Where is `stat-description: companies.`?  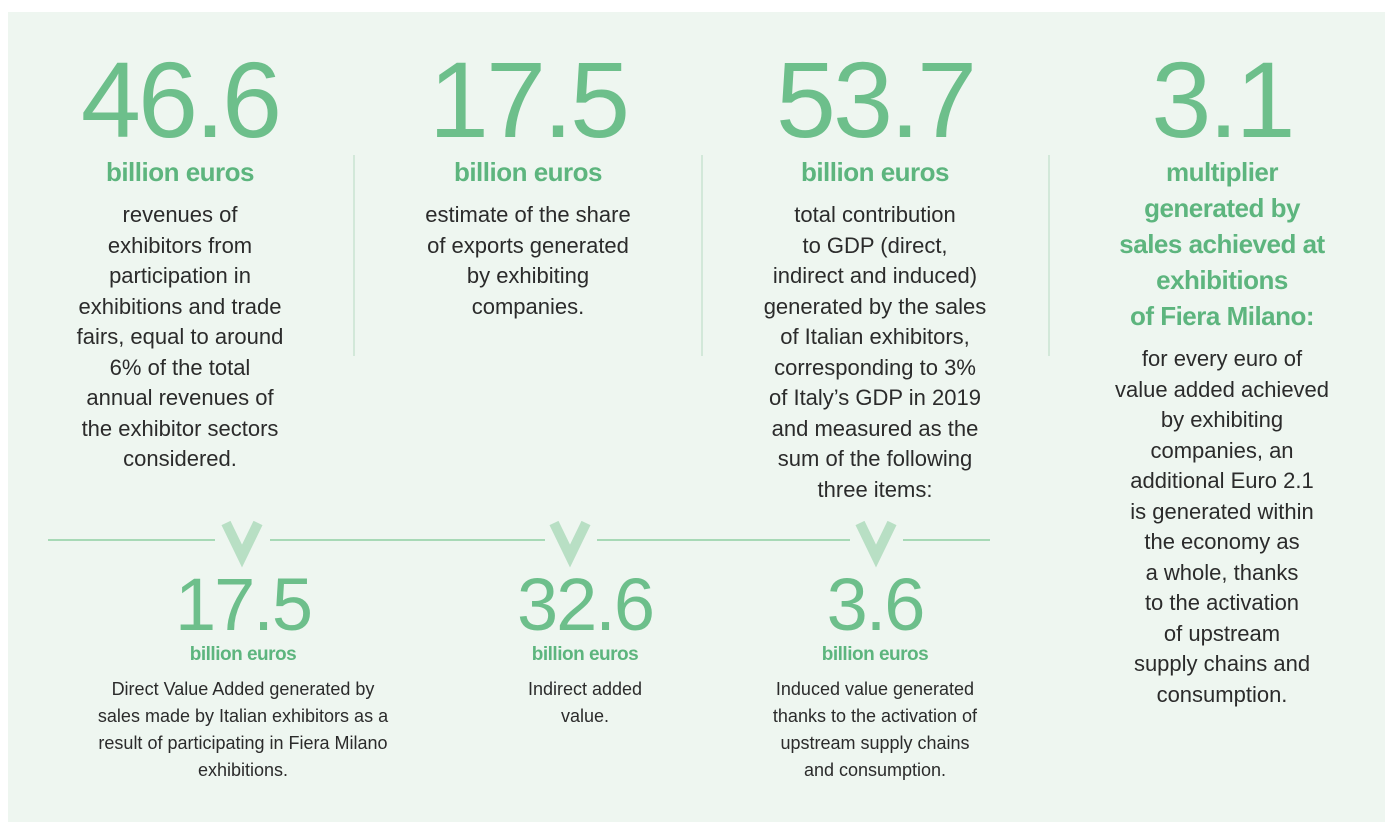 stat-description: companies. is located at coordinates (528, 306).